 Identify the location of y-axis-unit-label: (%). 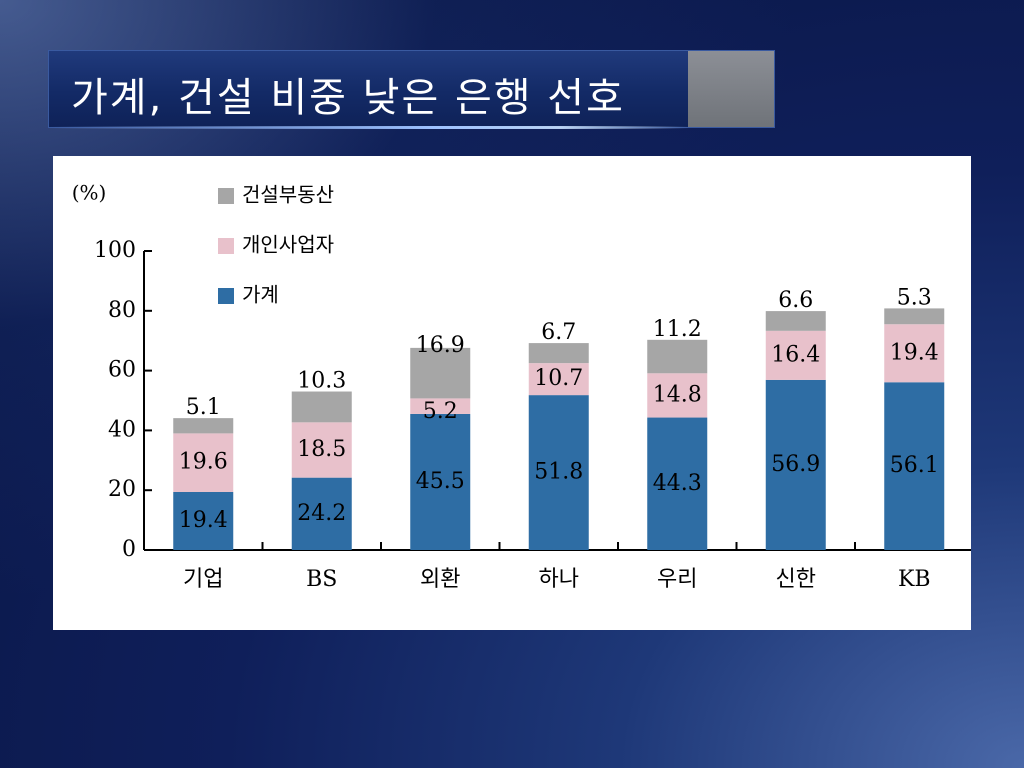
(89, 193).